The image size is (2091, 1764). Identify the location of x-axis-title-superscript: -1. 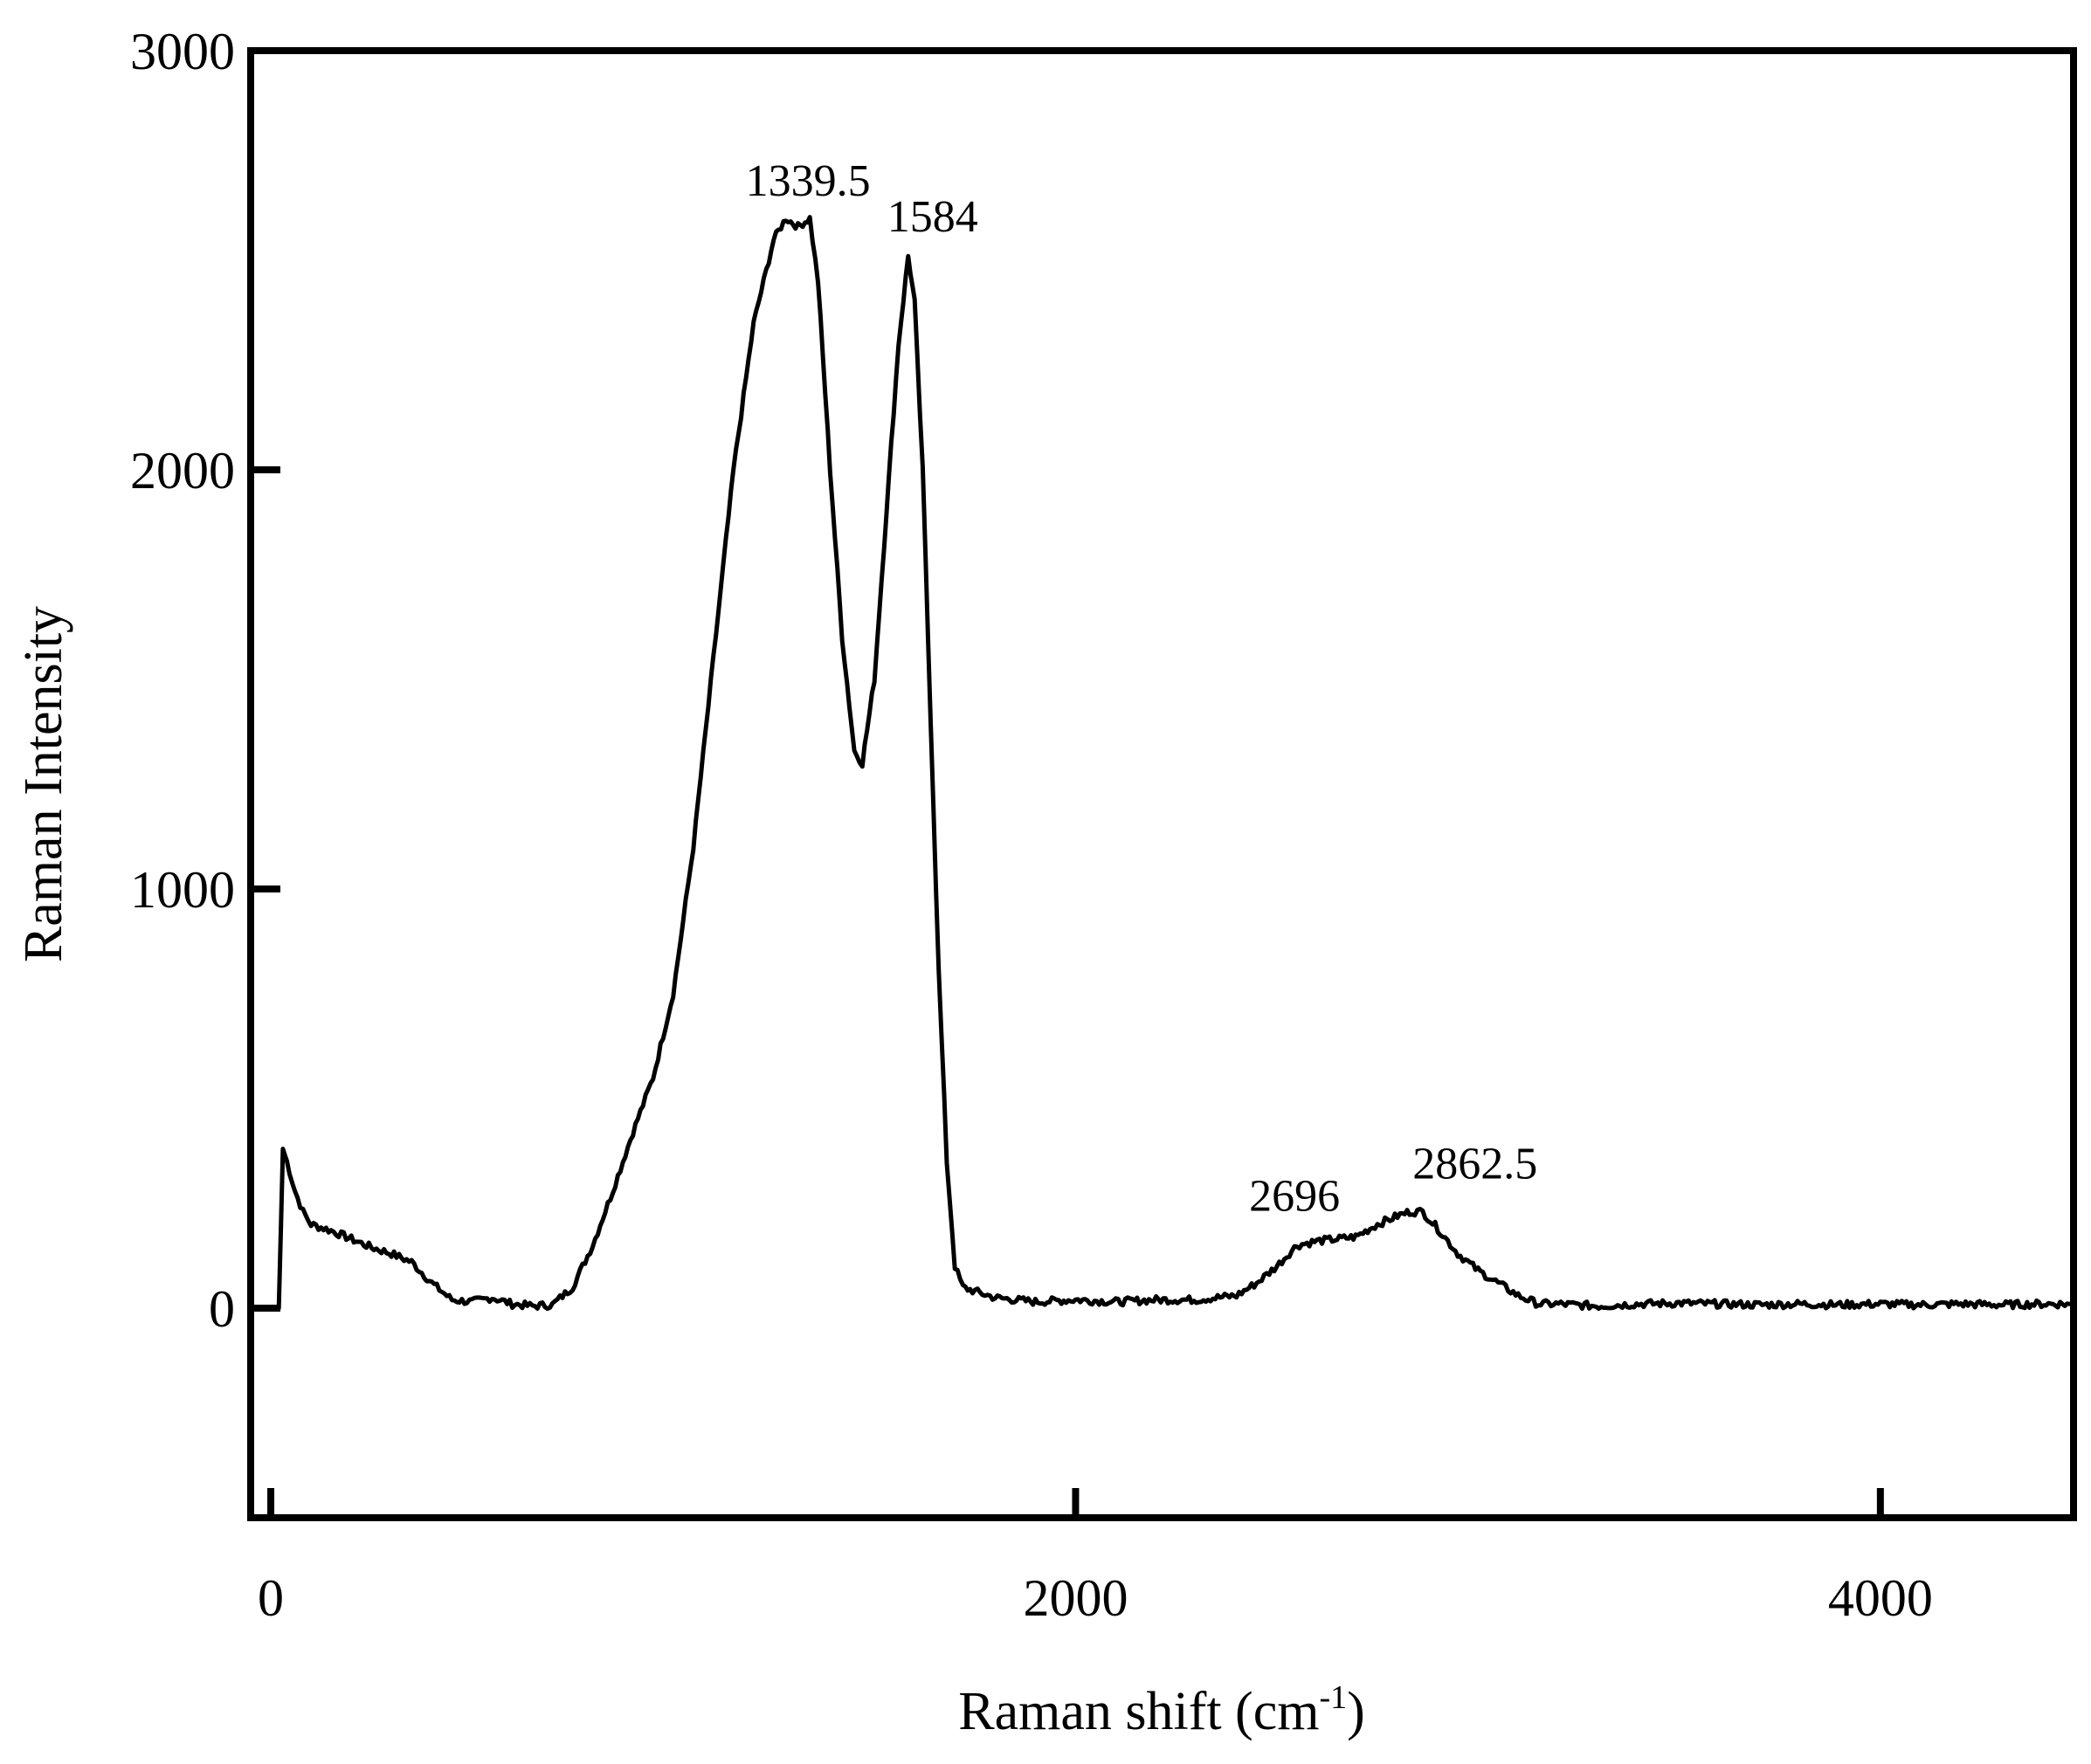
(1333, 1698).